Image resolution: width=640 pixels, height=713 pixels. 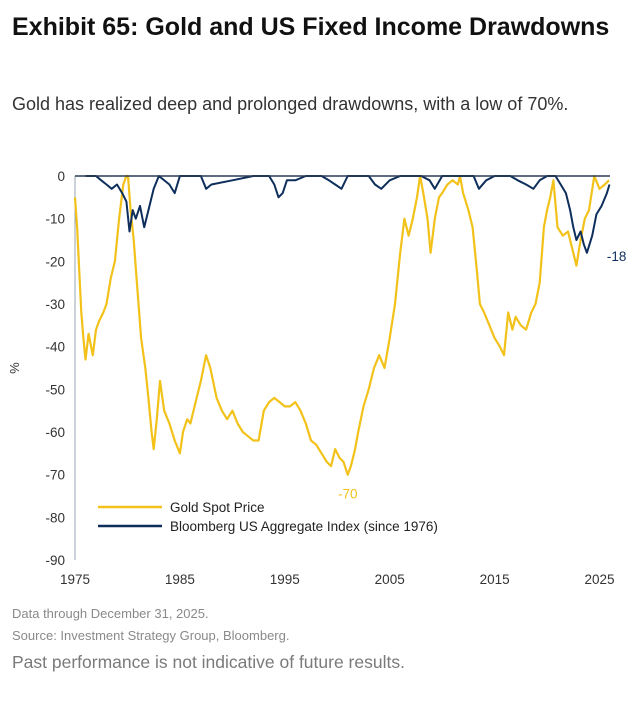 I want to click on x-tick-label: 1975, so click(x=75, y=579).